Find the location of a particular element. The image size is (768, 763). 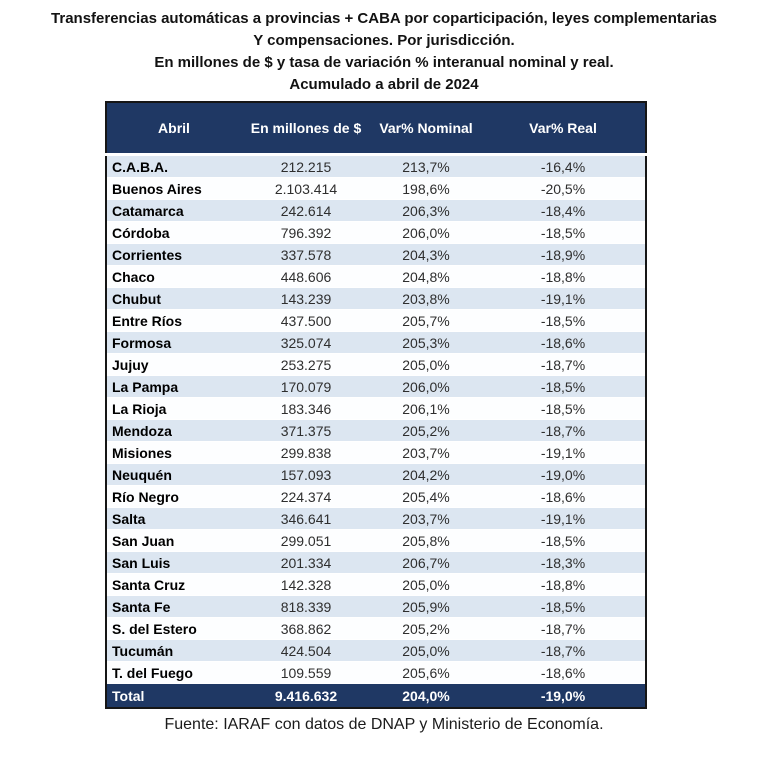

var-real-cell: -16,4% is located at coordinates (563, 166).